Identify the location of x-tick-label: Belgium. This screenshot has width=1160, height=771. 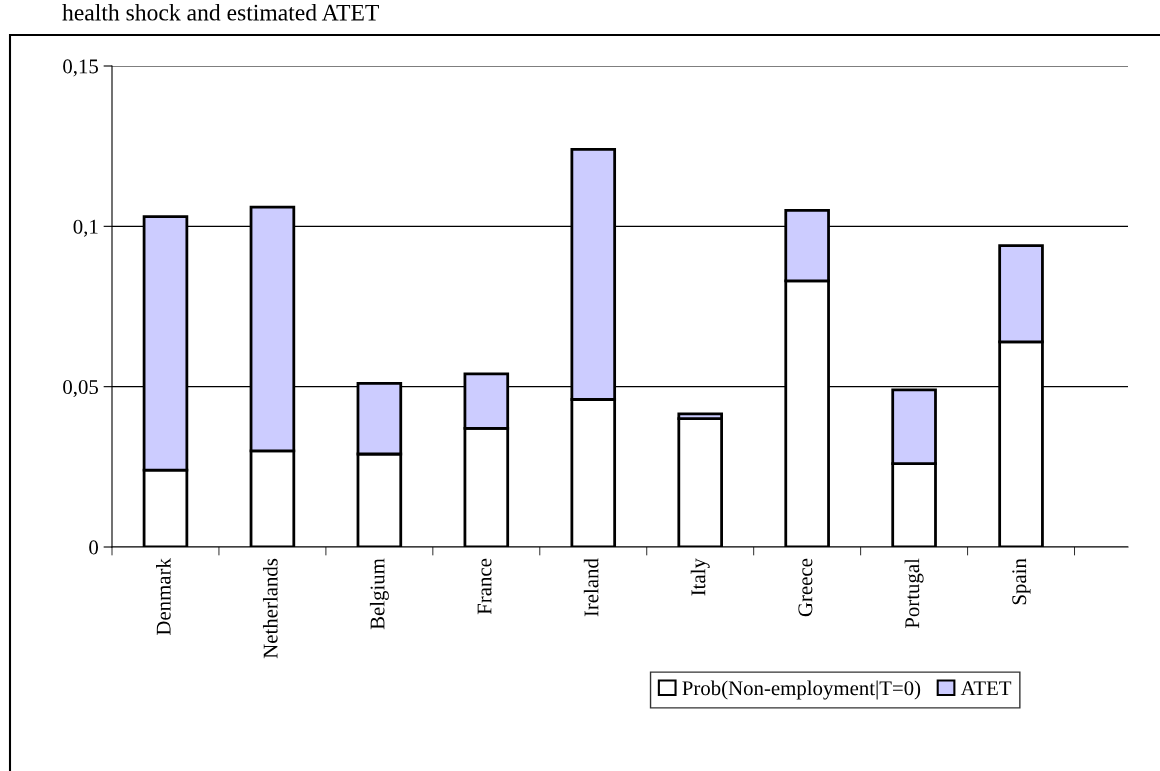
(379, 594).